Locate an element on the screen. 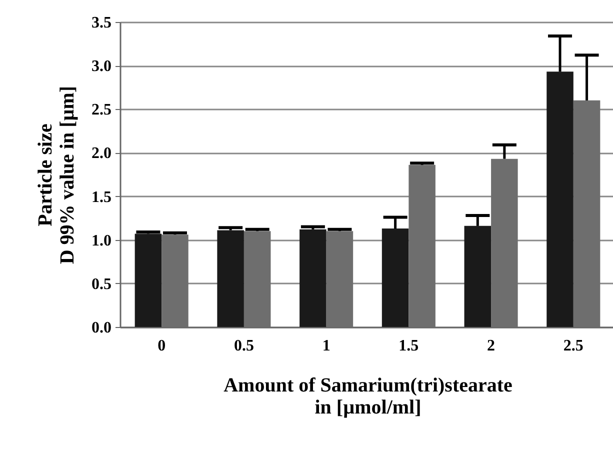 Image resolution: width=613 pixels, height=466 pixels. y-tick-label: 1.0 is located at coordinates (102, 241).